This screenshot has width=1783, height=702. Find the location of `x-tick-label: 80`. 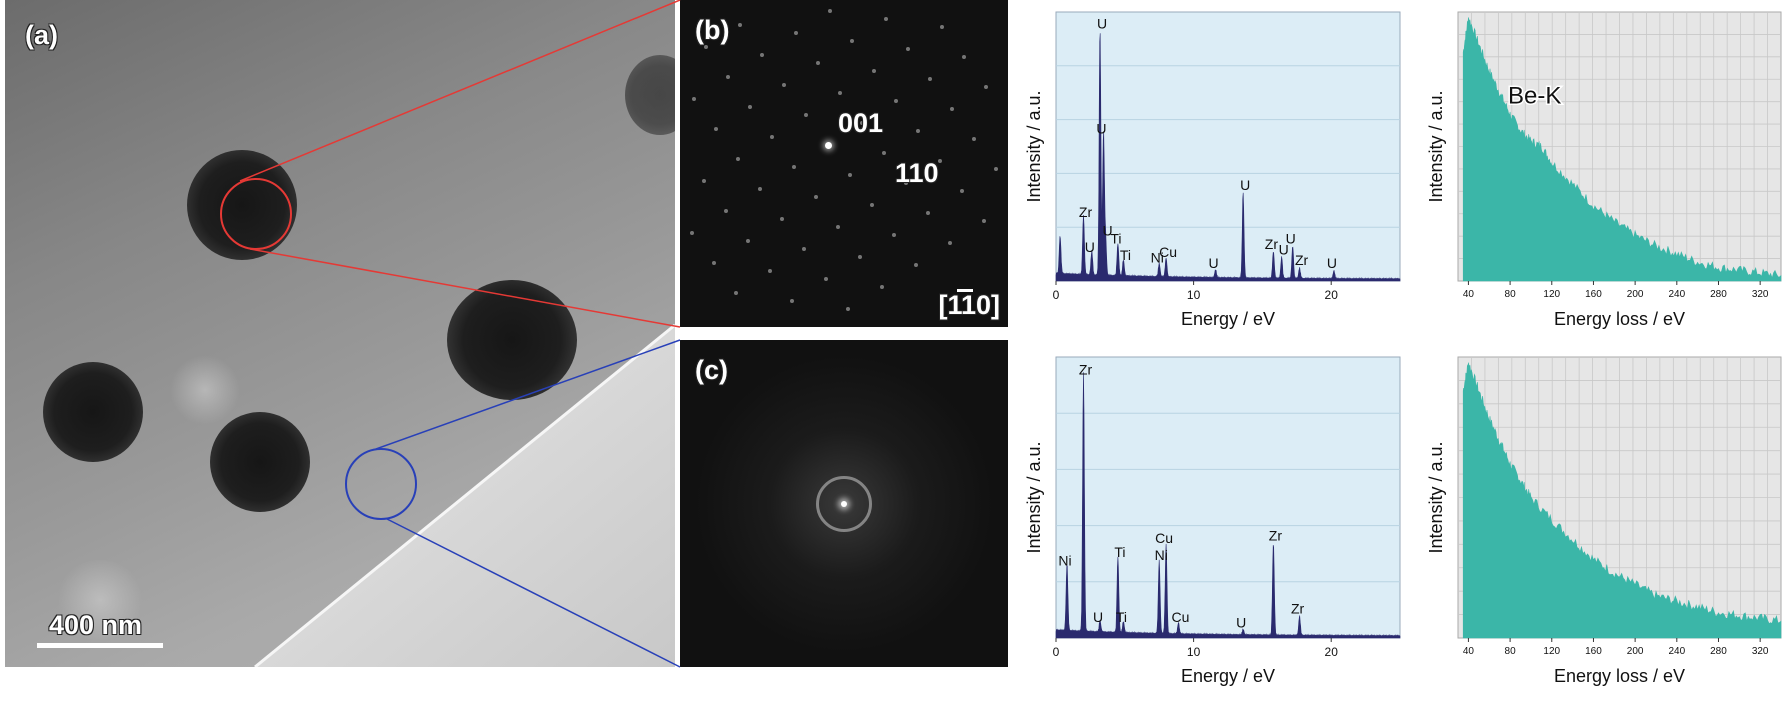

x-tick-label: 80 is located at coordinates (1511, 651).